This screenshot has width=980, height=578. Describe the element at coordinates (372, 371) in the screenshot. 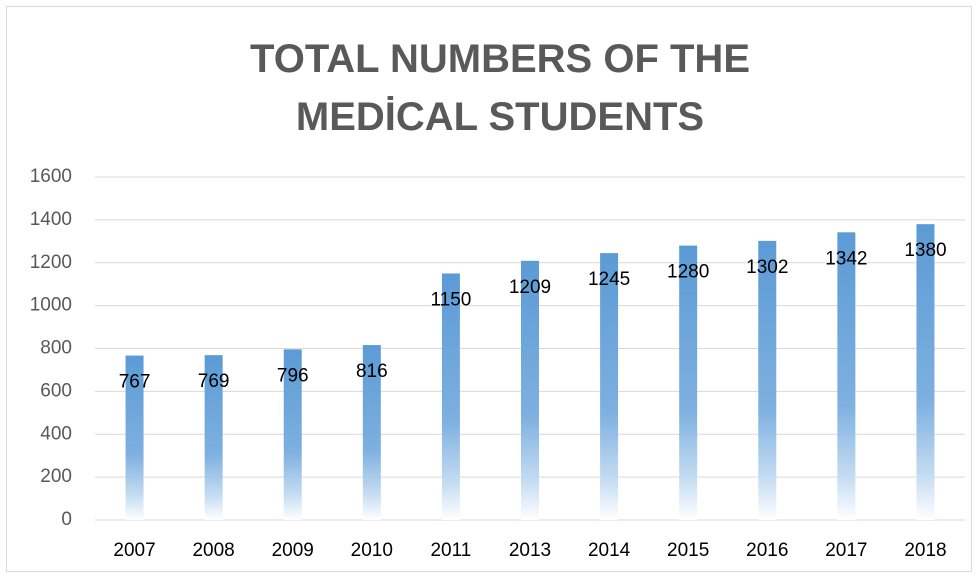

I see `data-label: 816` at that location.